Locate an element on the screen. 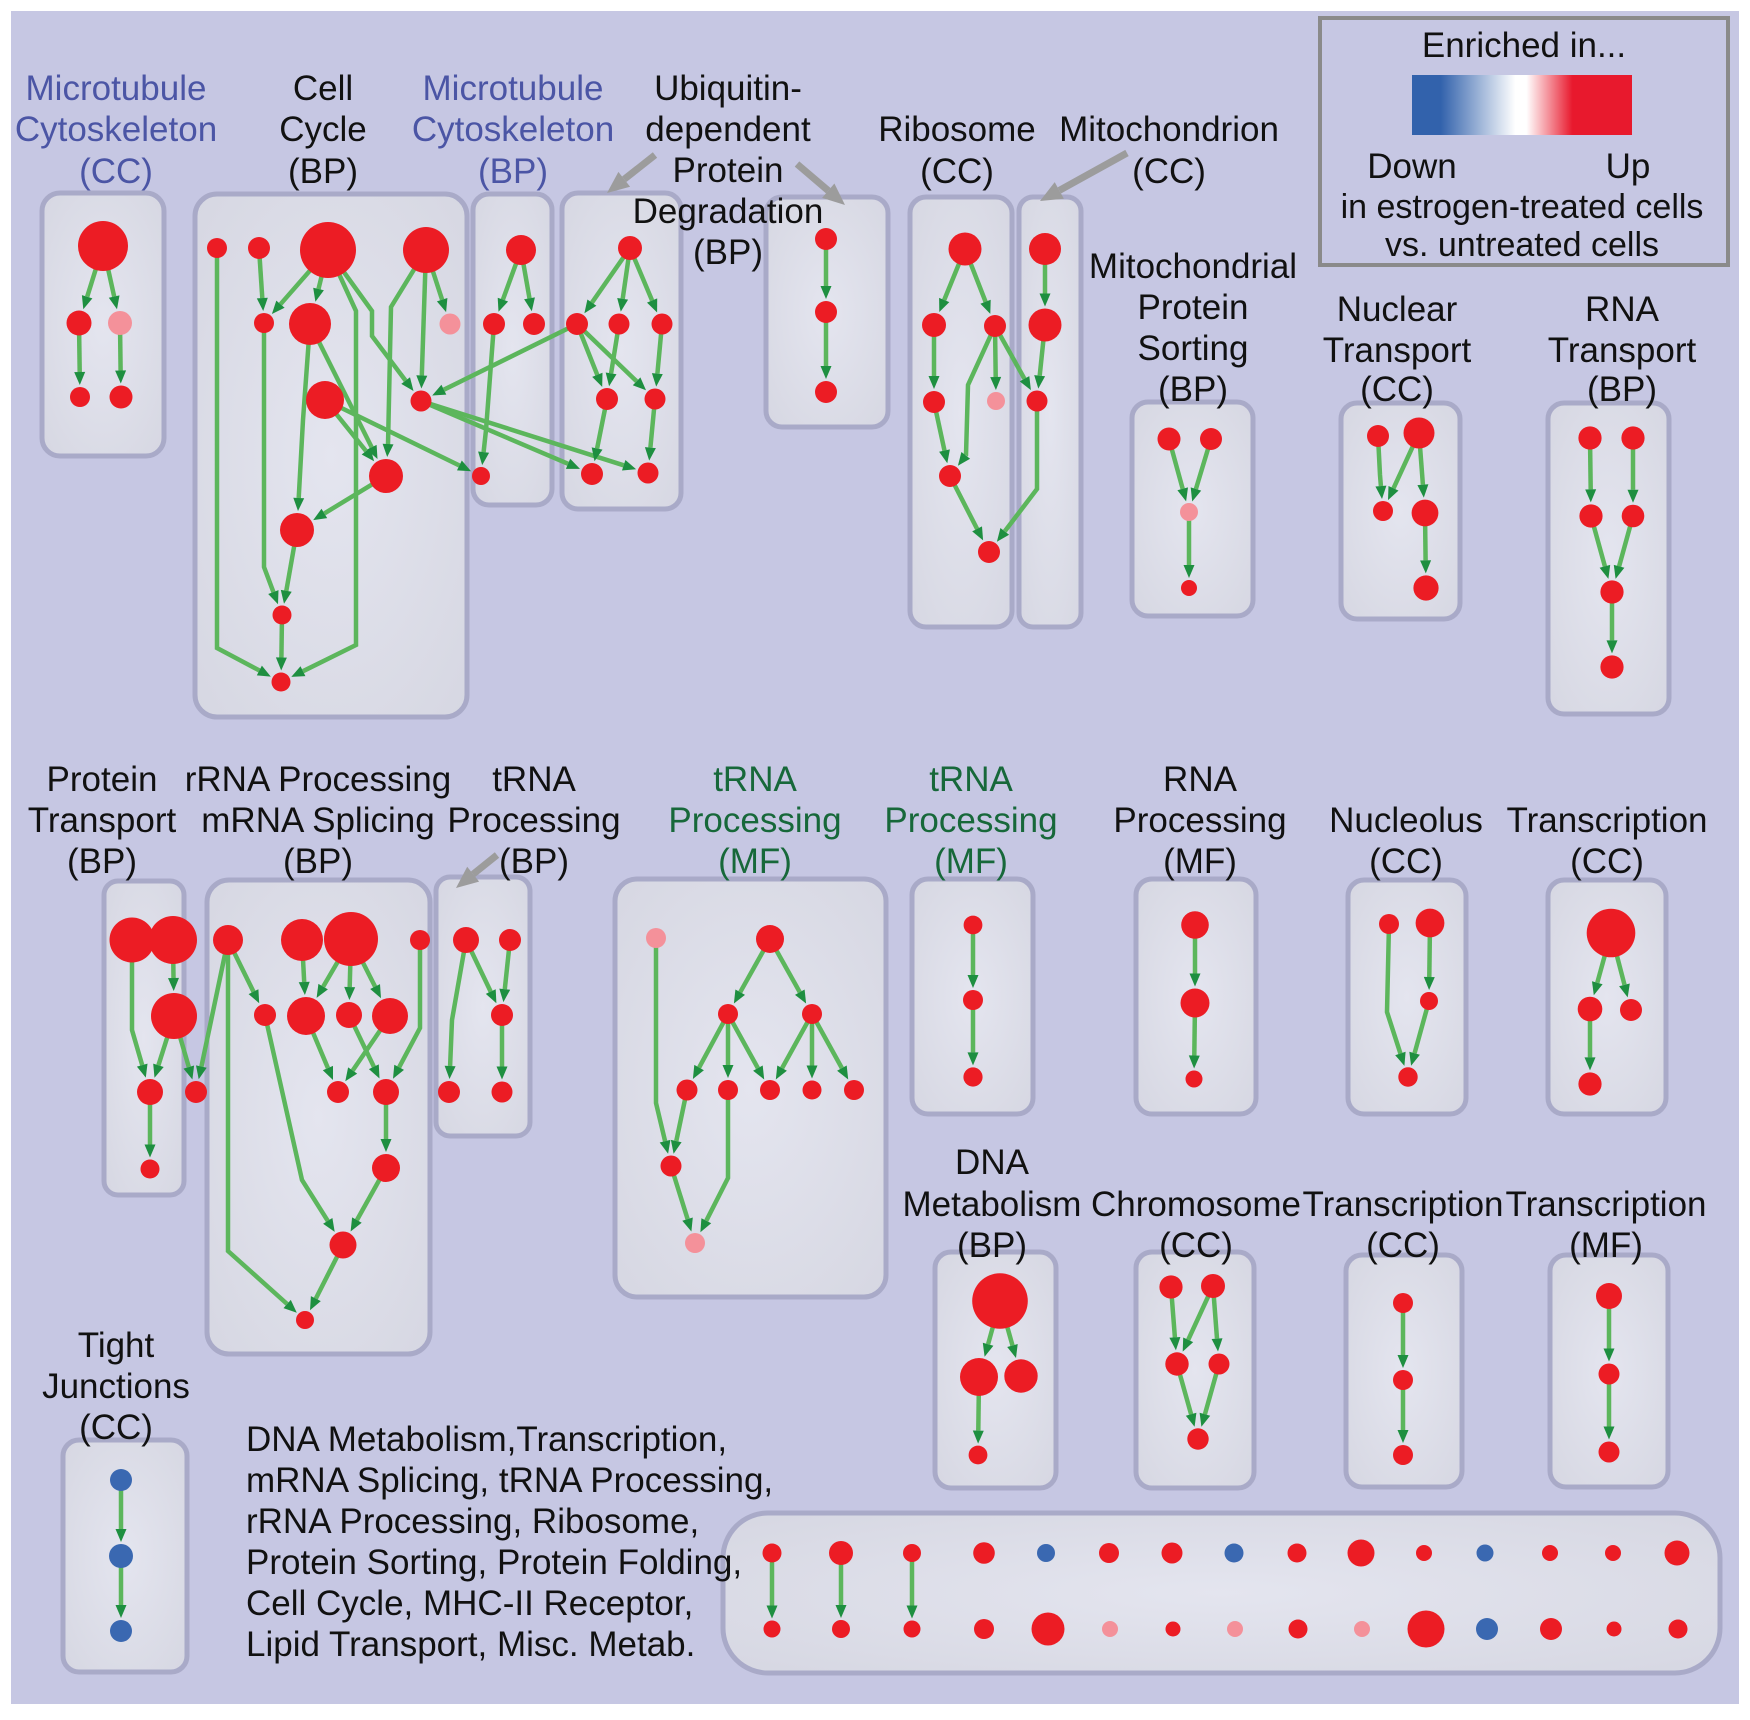 The height and width of the screenshot is (1720, 1750). svg-text: Ubiquitin- is located at coordinates (728, 88).